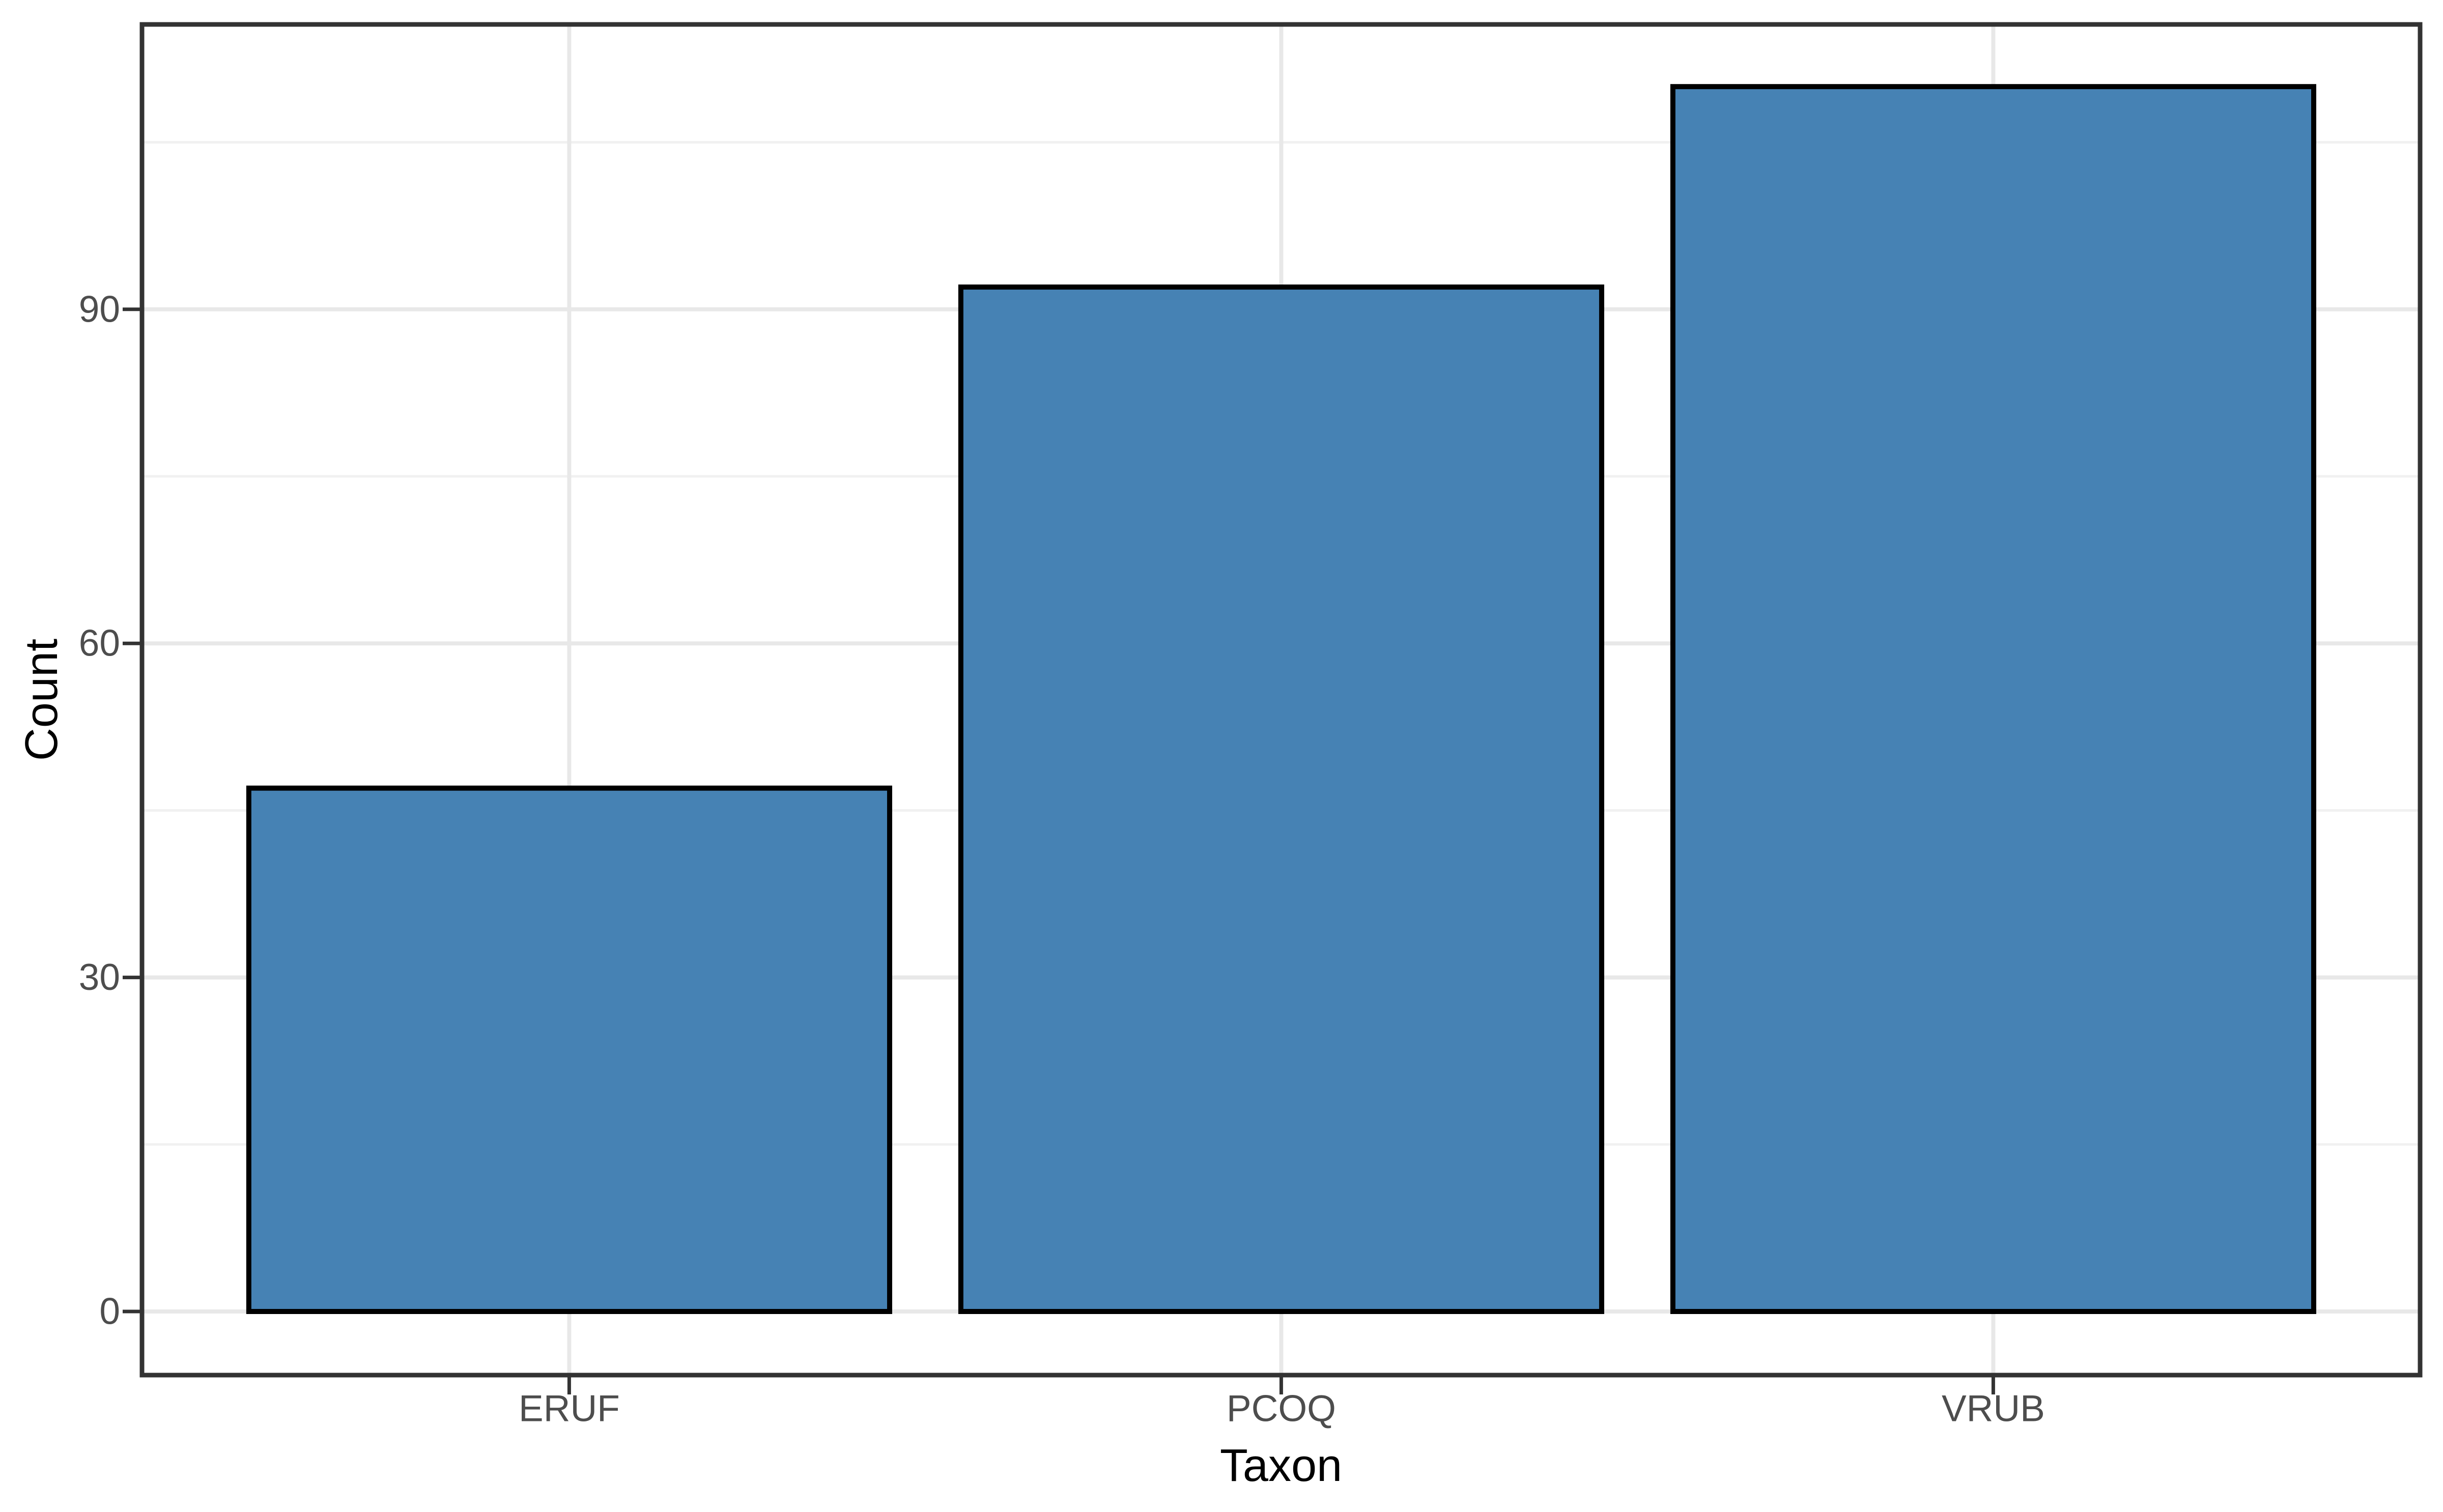 The image size is (2443, 1512). What do you see at coordinates (41, 700) in the screenshot?
I see `y-axis-title: Count` at bounding box center [41, 700].